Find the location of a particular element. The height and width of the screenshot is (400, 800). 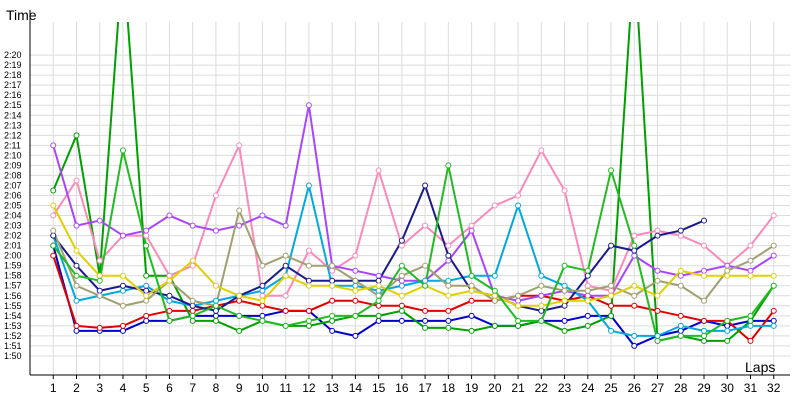

y-tick-label: 2:05 is located at coordinates (13, 206).